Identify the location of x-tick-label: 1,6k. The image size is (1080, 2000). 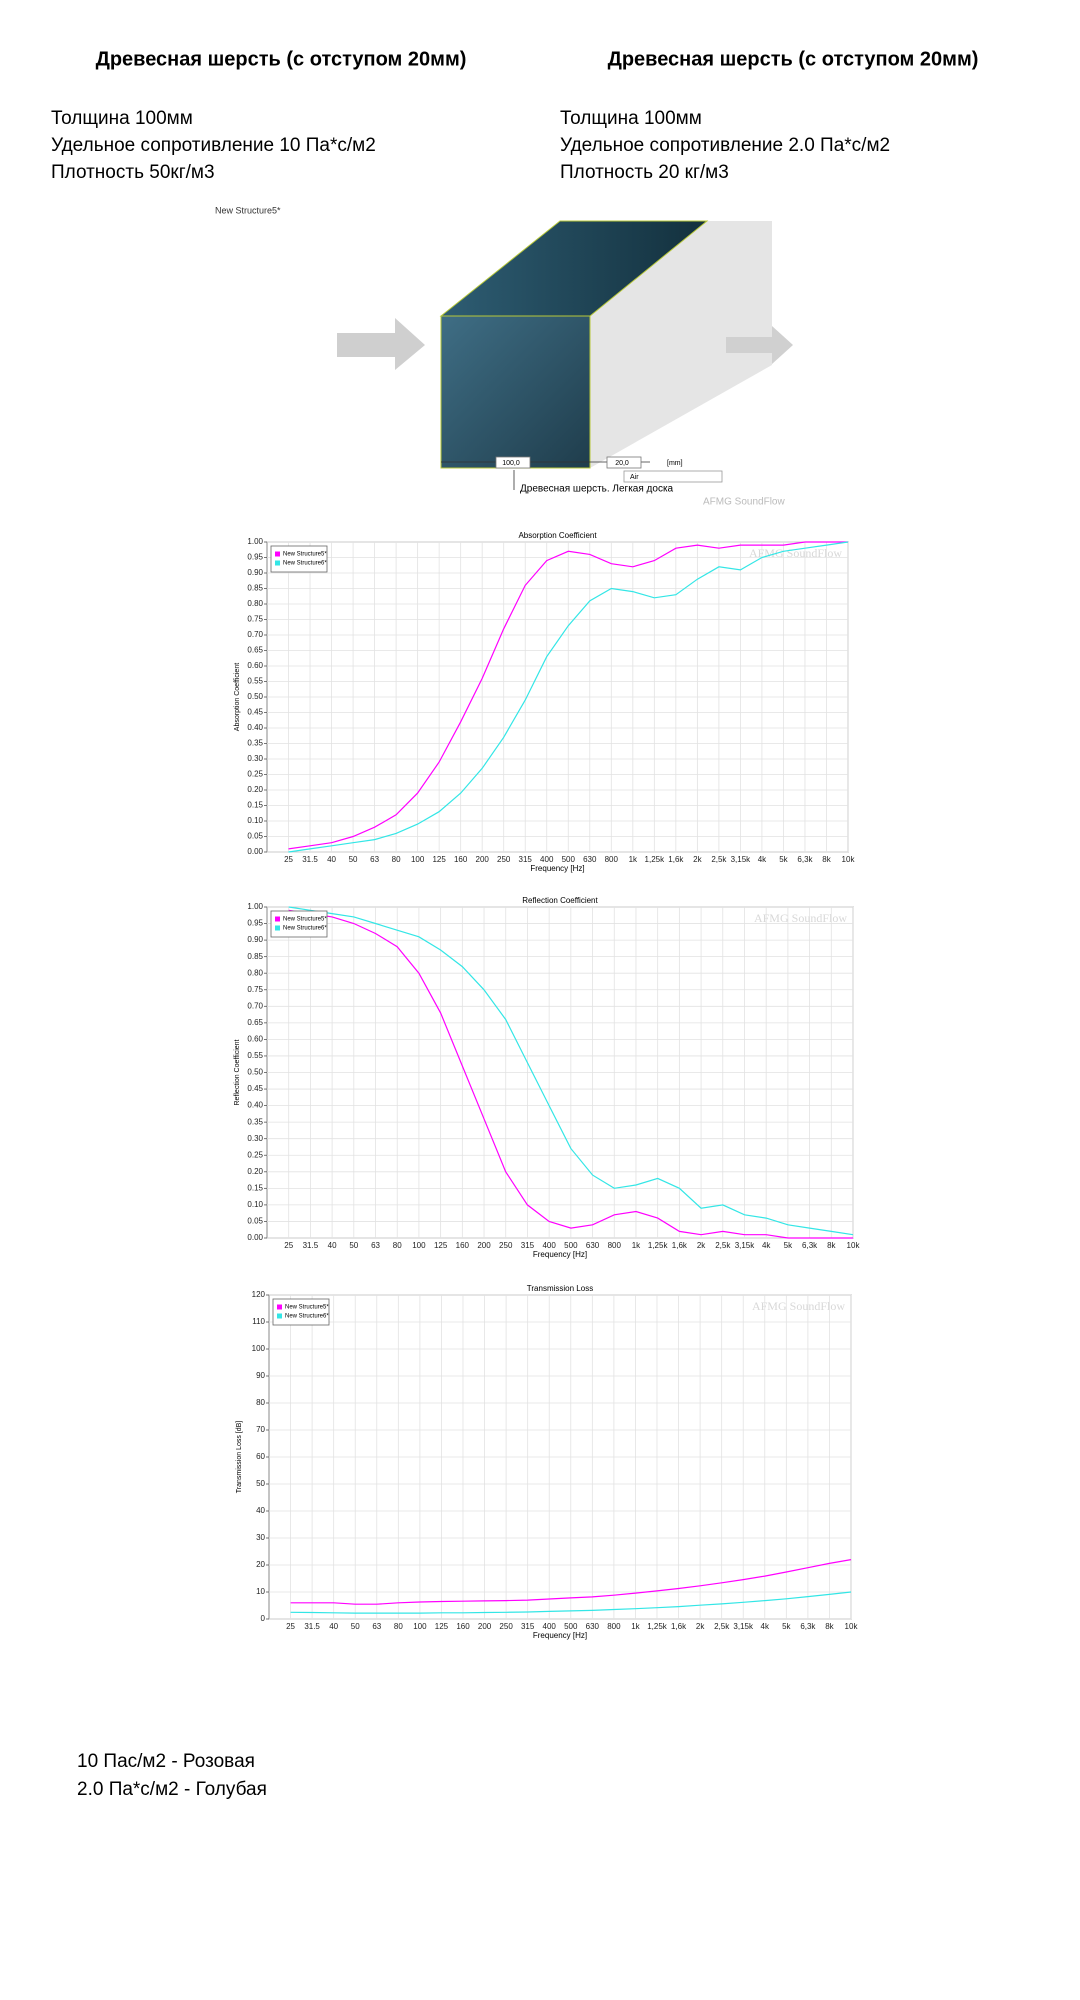
(679, 1626).